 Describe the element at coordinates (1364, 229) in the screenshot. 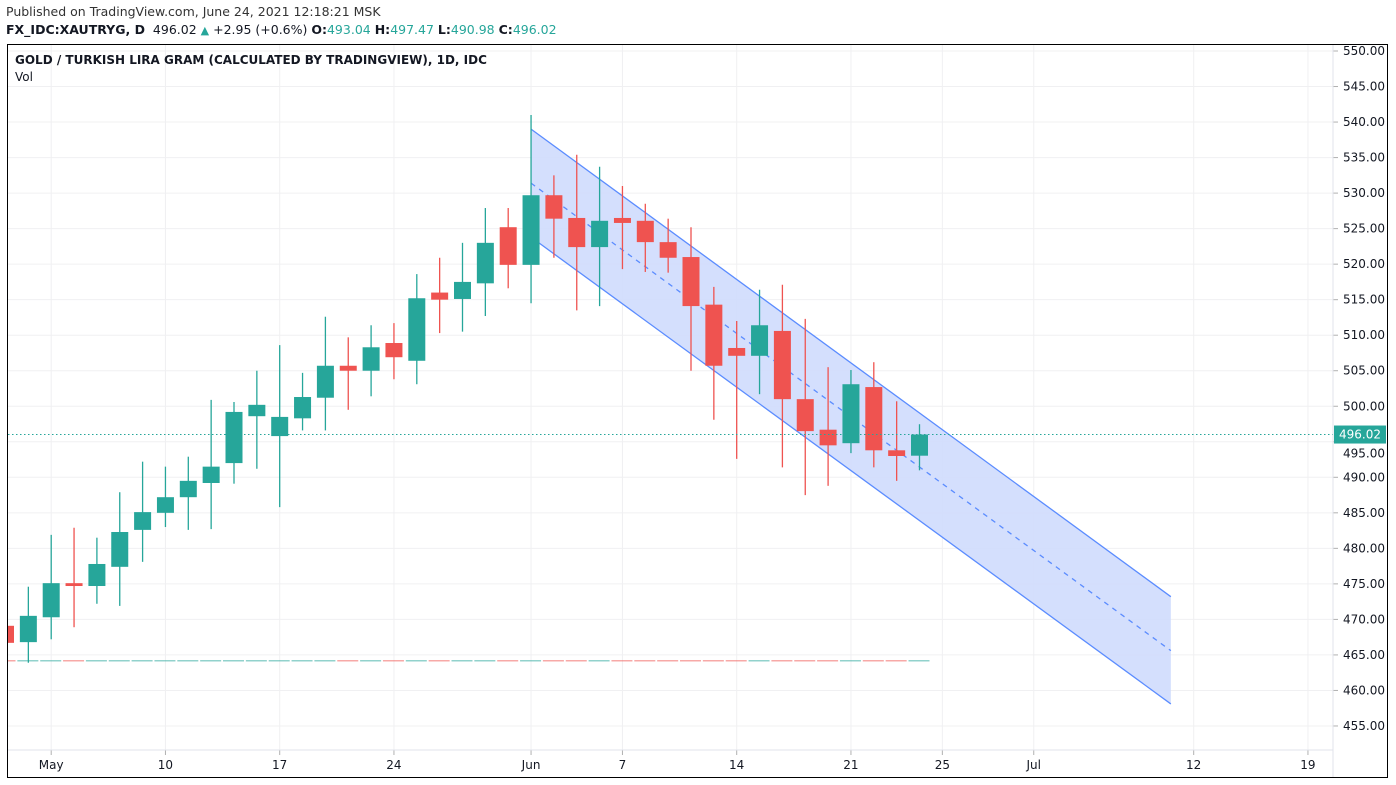

I see `price-axis-label: 525.00` at that location.